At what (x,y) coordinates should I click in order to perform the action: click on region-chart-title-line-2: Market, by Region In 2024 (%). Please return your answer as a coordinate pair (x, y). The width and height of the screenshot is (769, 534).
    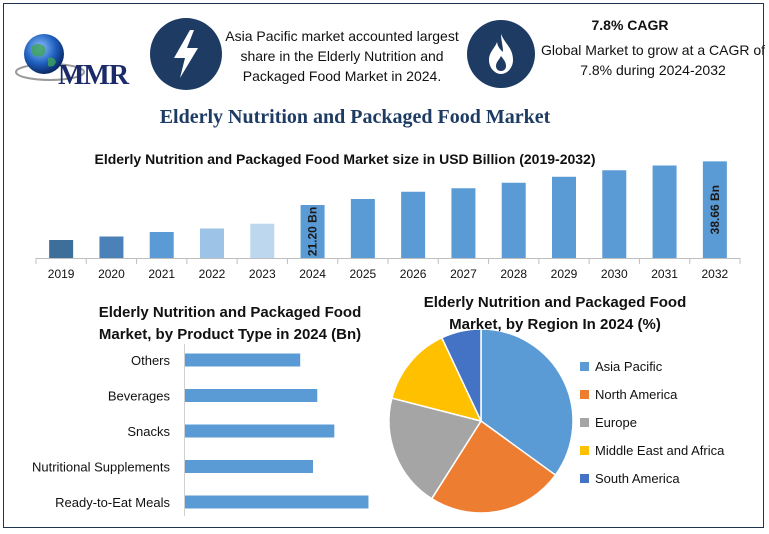
    Looking at the image, I should click on (555, 324).